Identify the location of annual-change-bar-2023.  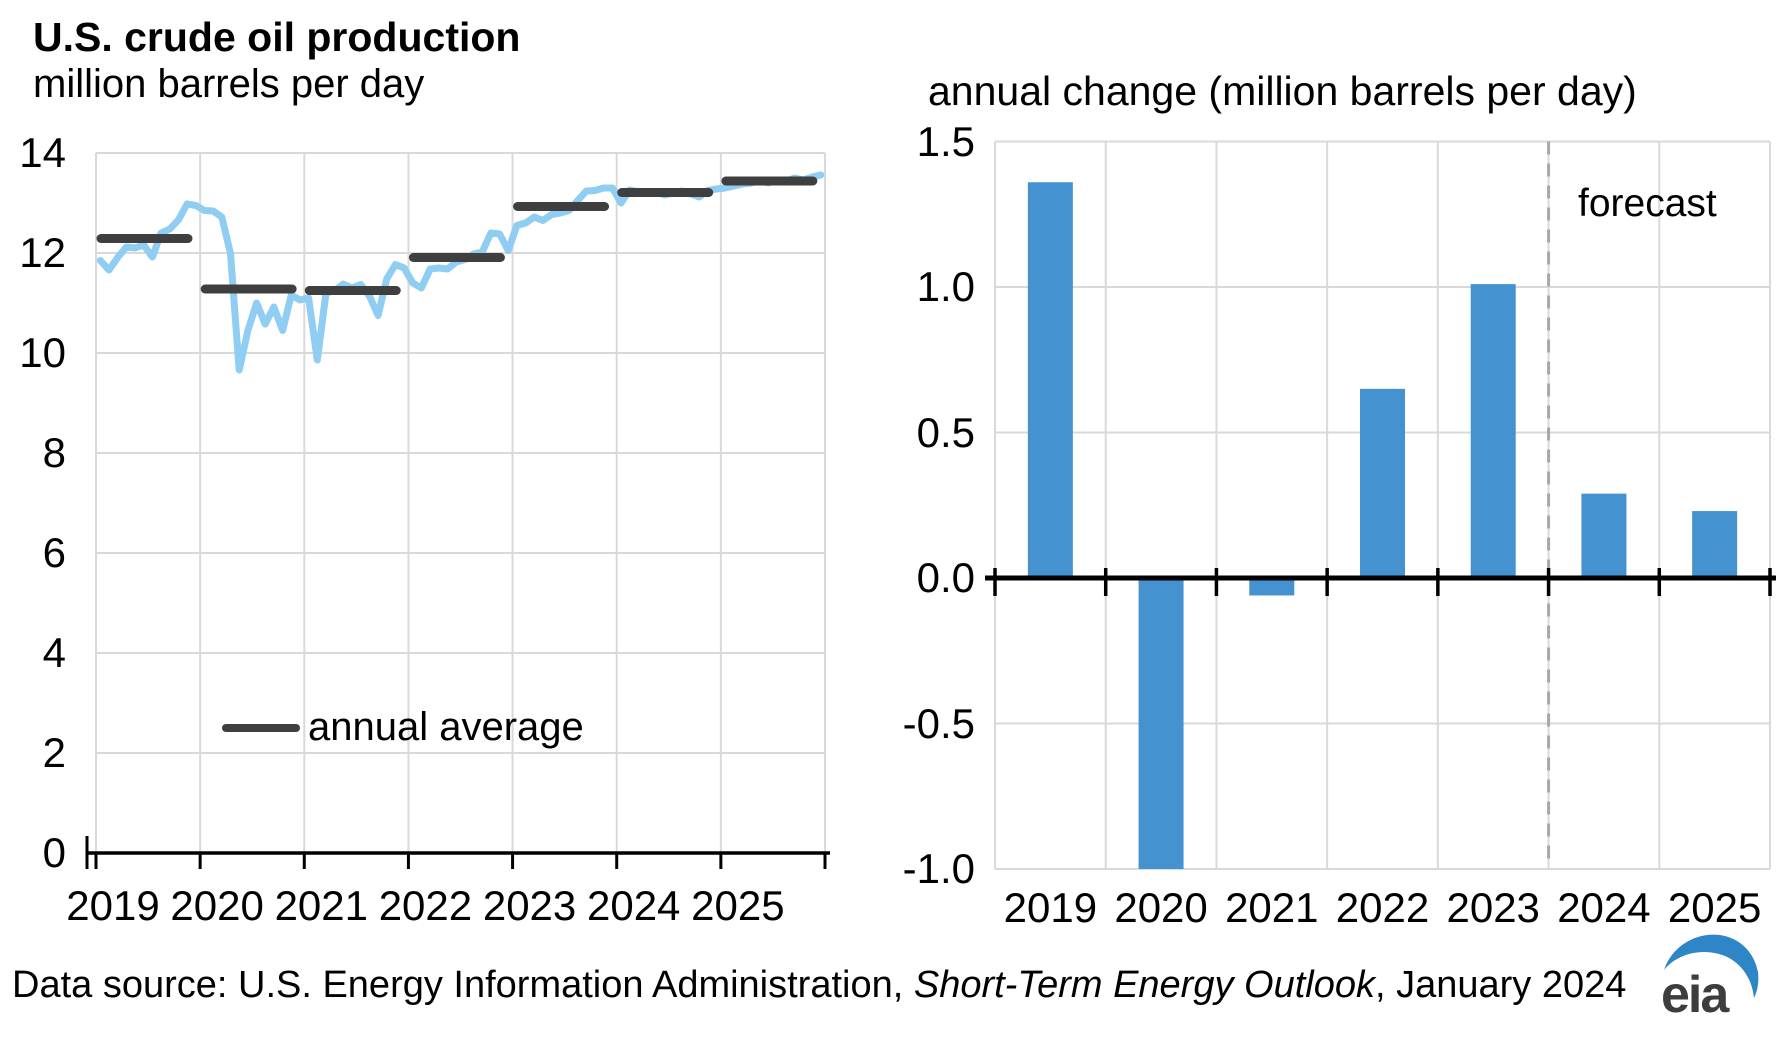
(1493, 431).